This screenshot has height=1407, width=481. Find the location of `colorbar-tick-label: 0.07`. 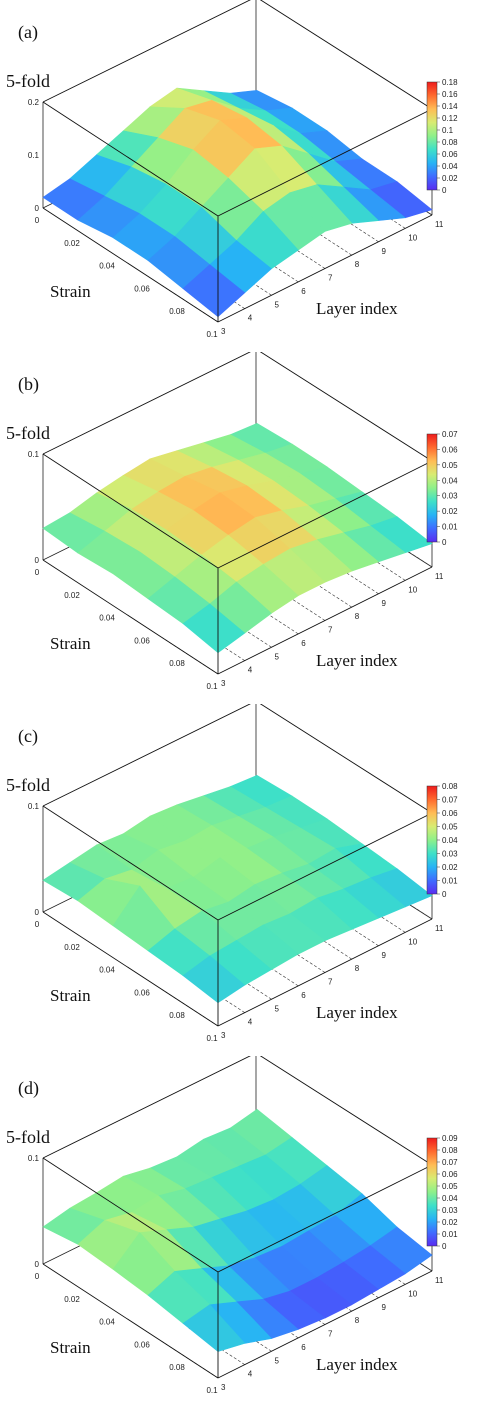

colorbar-tick-label: 0.07 is located at coordinates (450, 1162).